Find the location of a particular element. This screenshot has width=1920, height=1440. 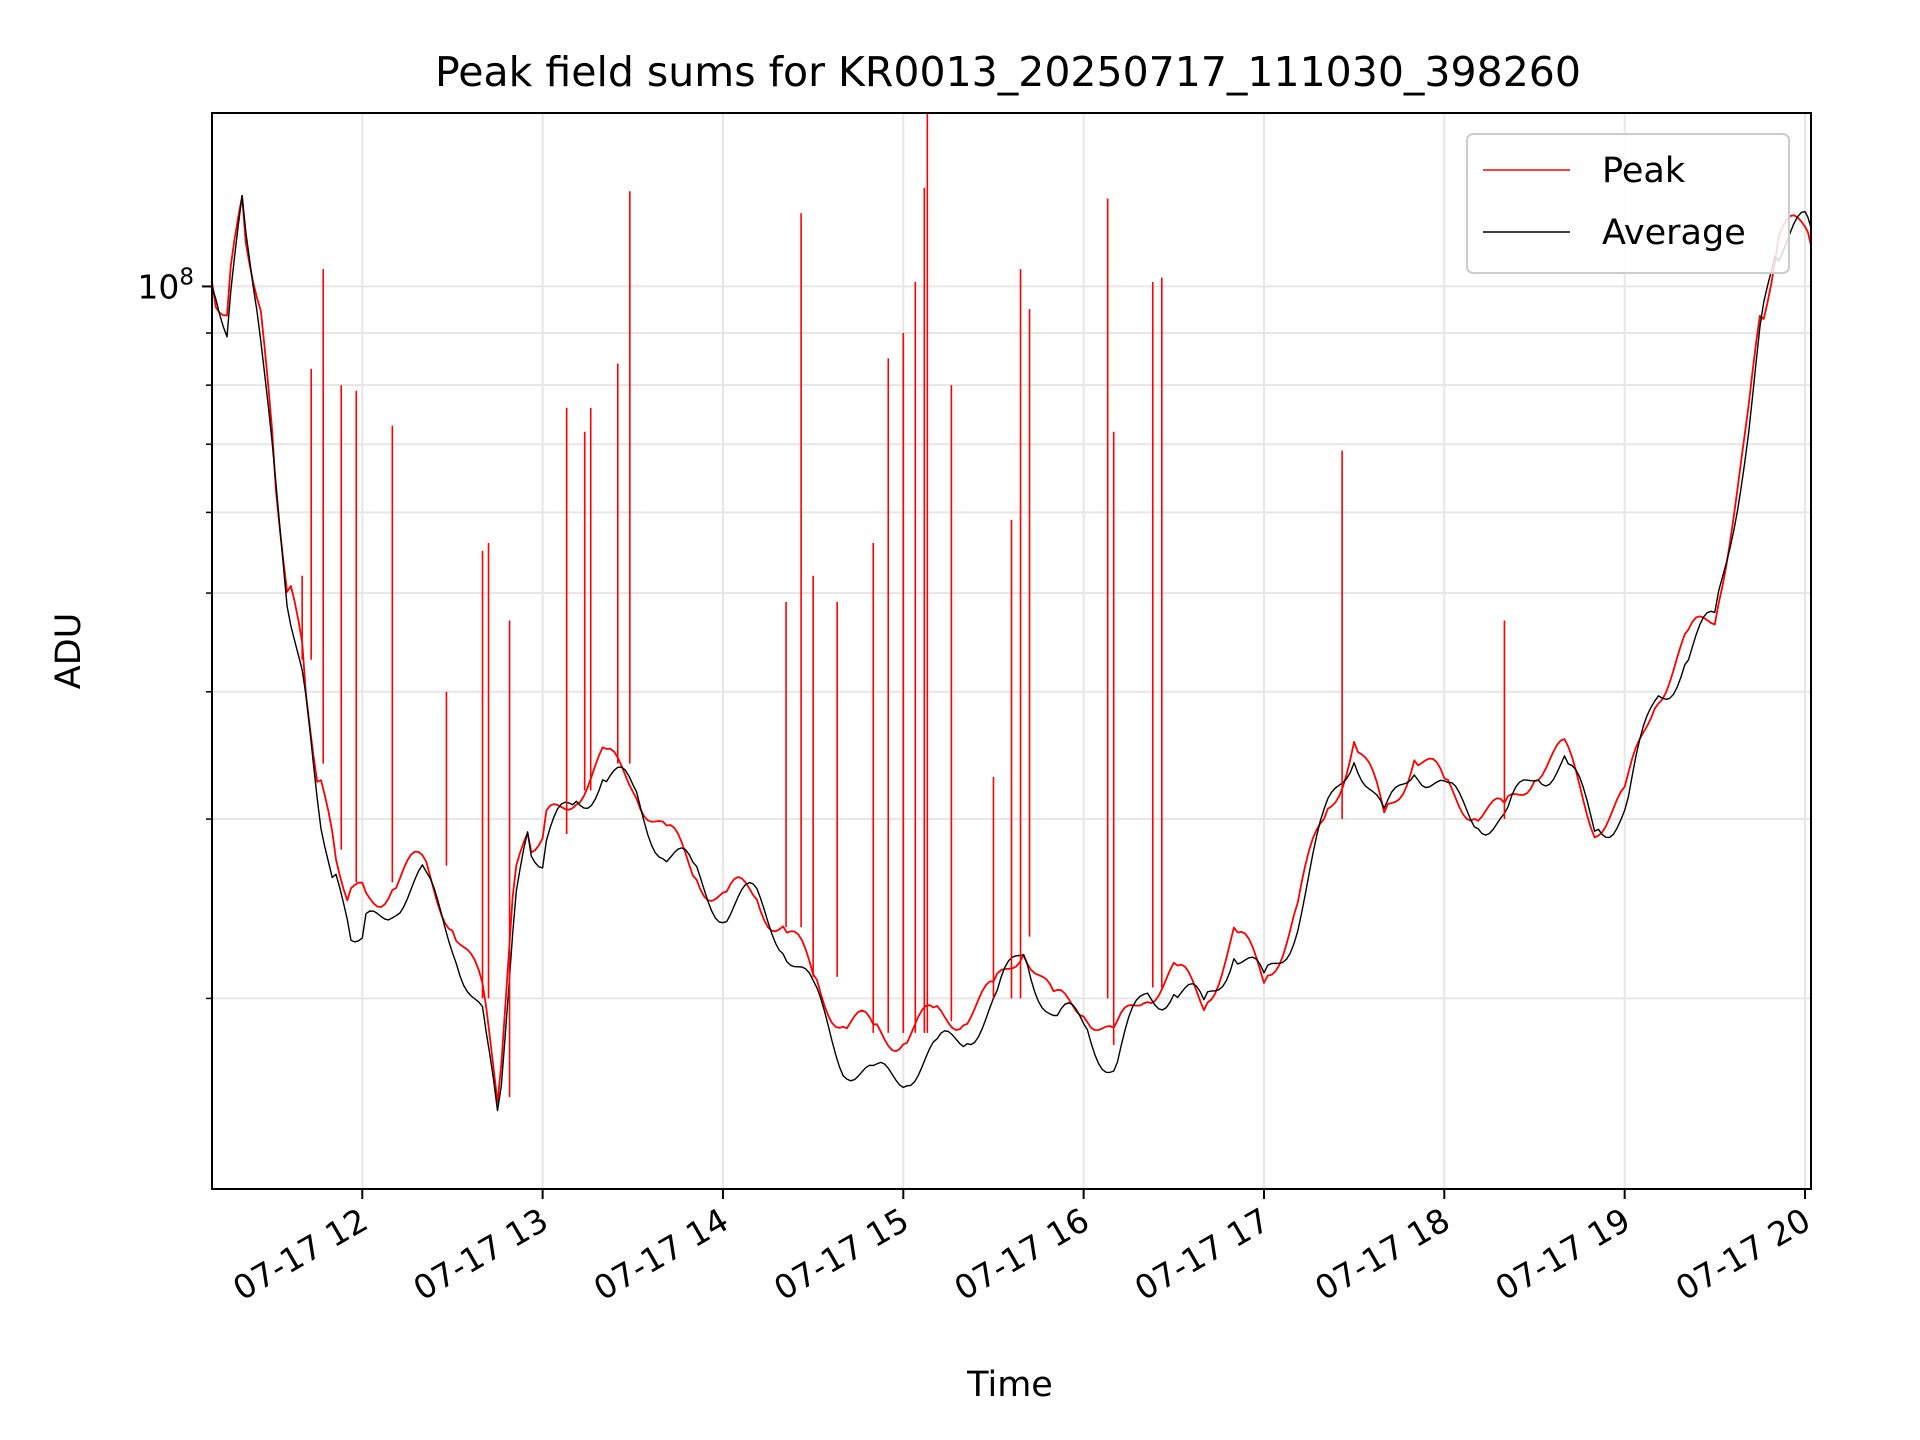

y-tick-exponent: 8 is located at coordinates (186, 277).